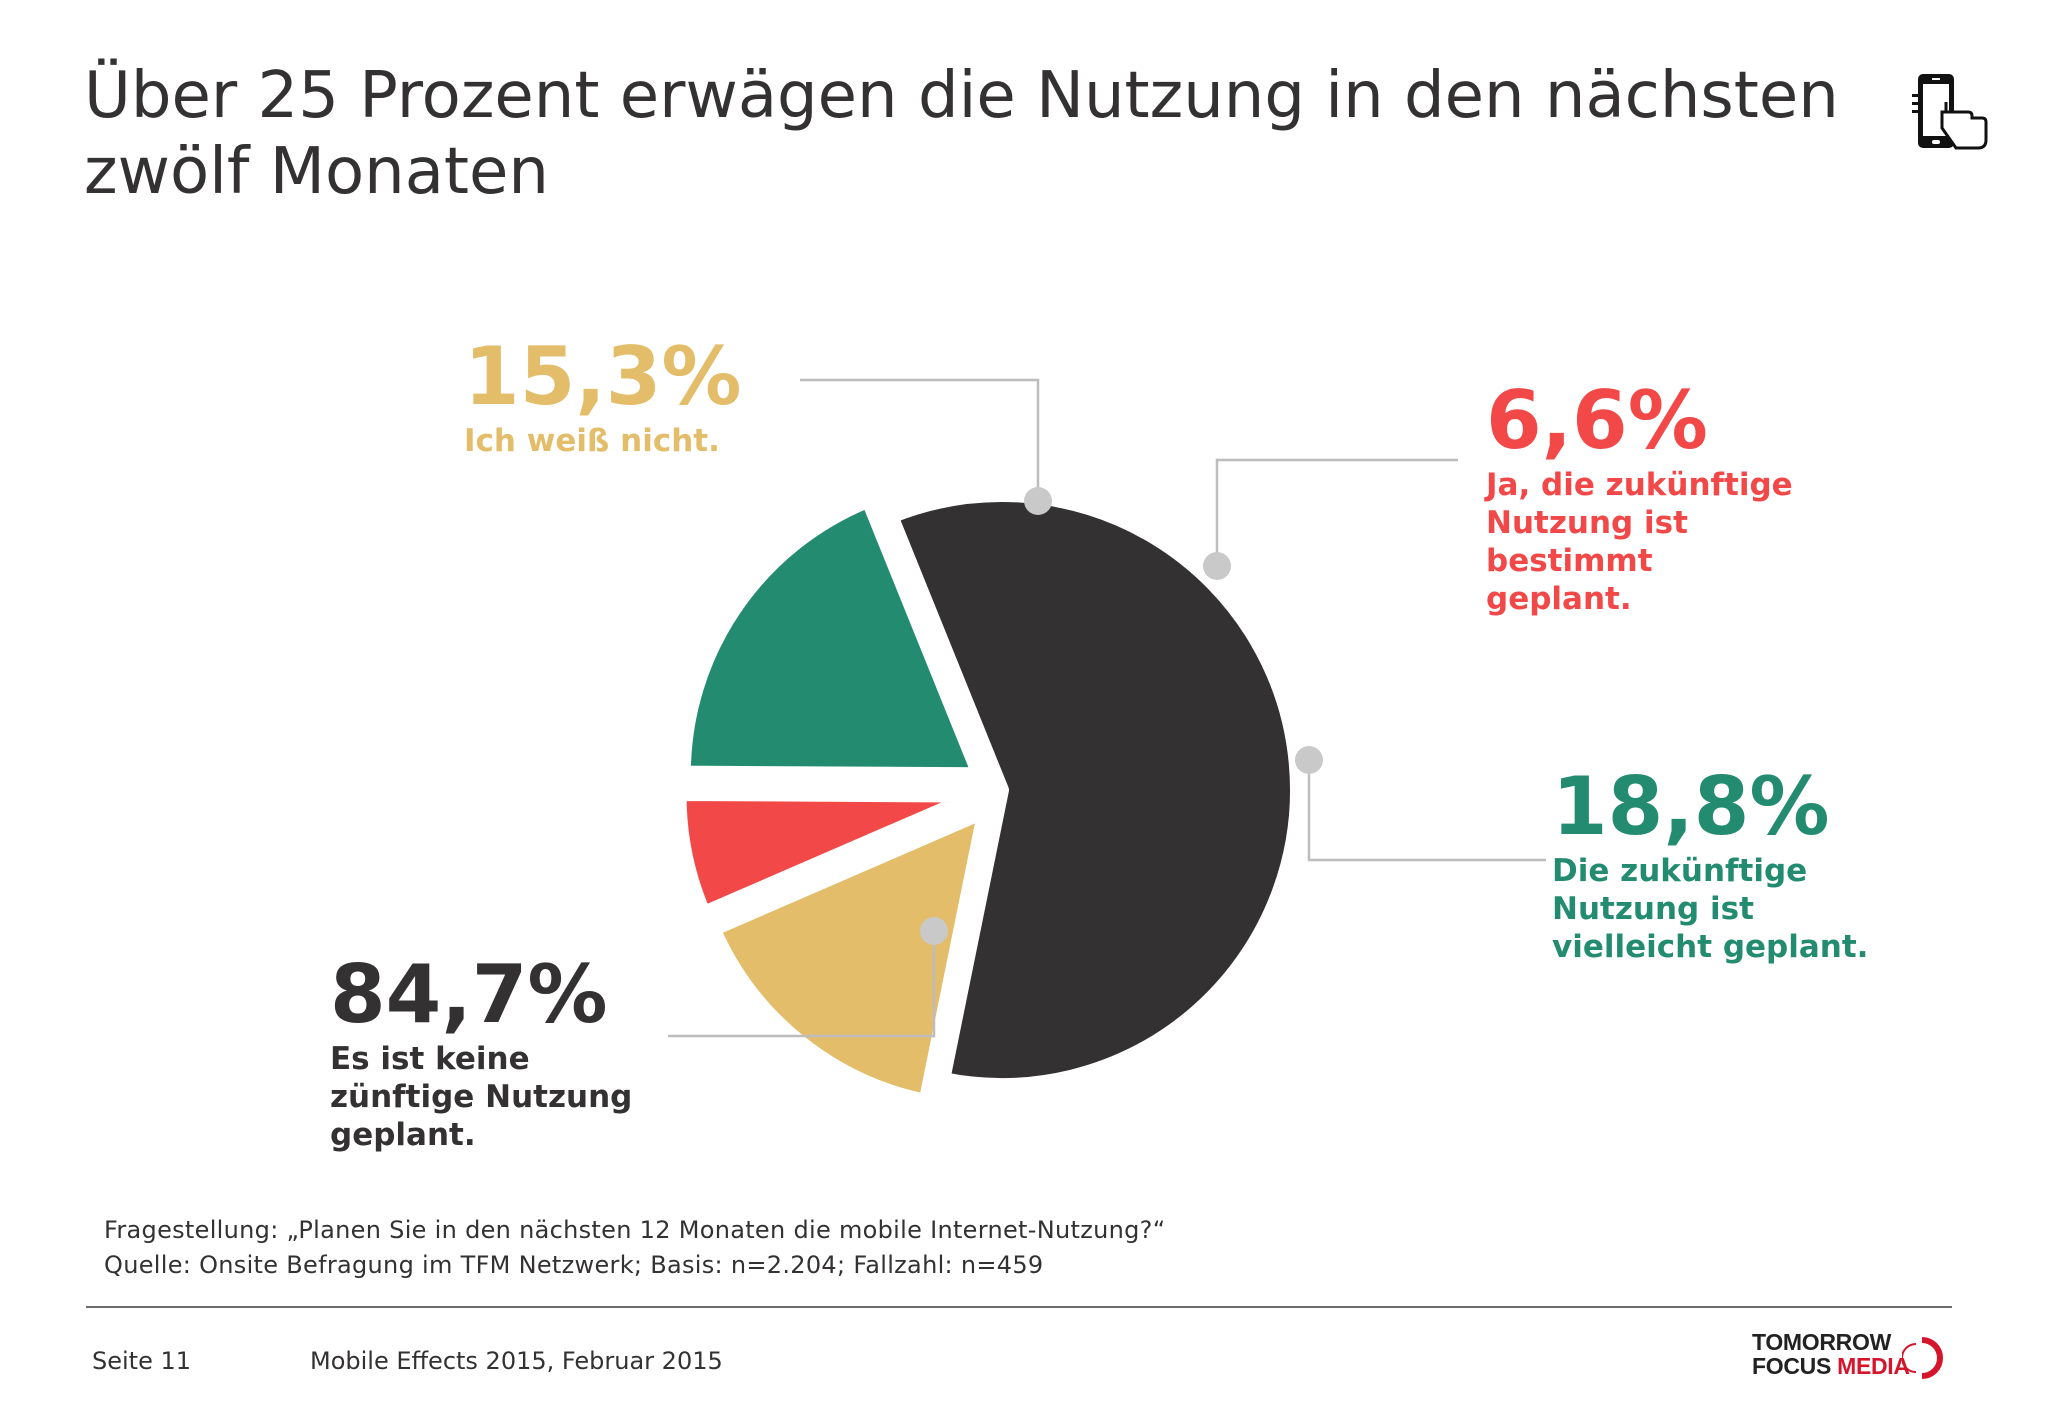 The height and width of the screenshot is (1418, 2048). Describe the element at coordinates (1691, 806) in the screenshot. I see `slice-percentage: 18,8%` at that location.